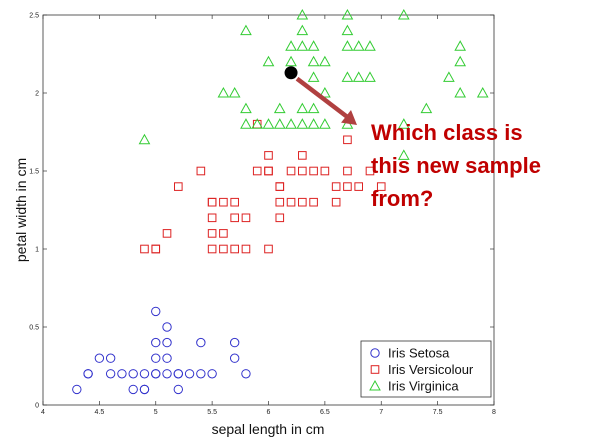  I want to click on callout-arrow-head, so click(349, 117).